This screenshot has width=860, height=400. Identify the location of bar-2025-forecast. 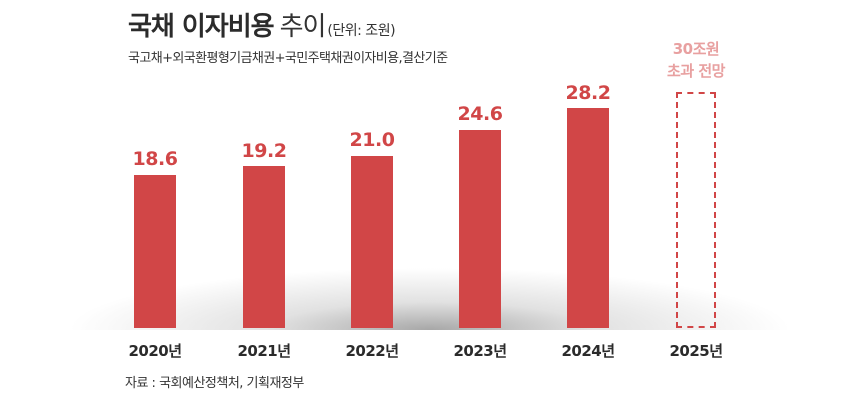
(696, 210).